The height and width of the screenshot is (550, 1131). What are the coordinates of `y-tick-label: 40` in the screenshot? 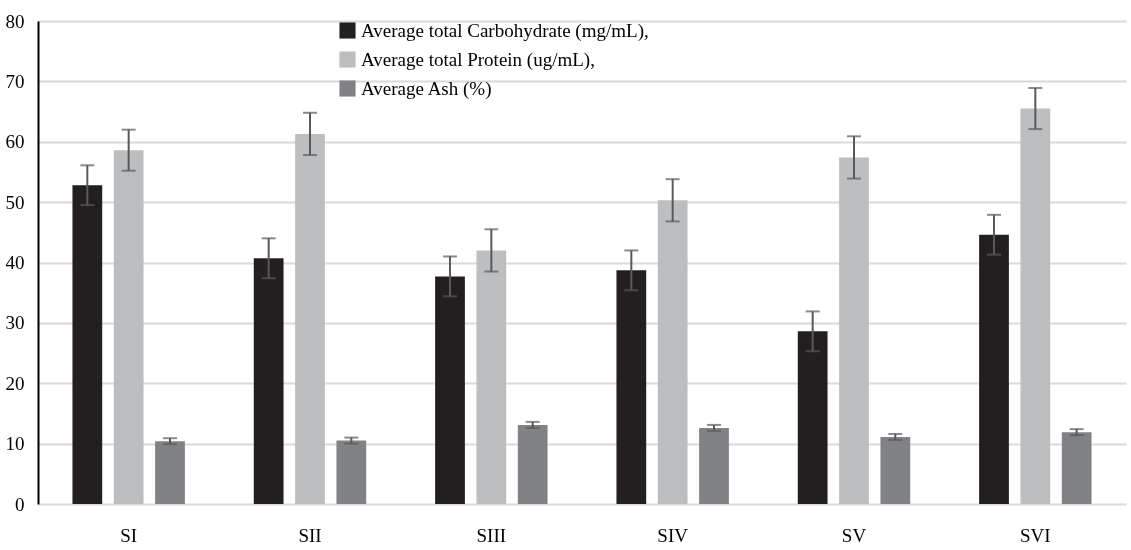 It's located at (15, 262).